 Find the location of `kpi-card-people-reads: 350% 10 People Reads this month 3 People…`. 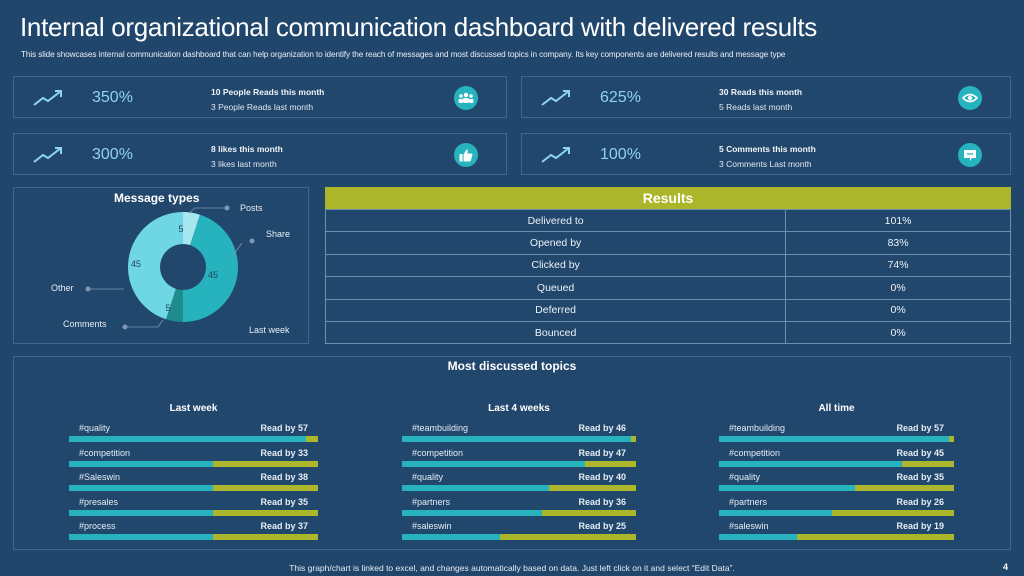

kpi-card-people-reads: 350% 10 People Reads this month 3 People… is located at coordinates (260, 97).